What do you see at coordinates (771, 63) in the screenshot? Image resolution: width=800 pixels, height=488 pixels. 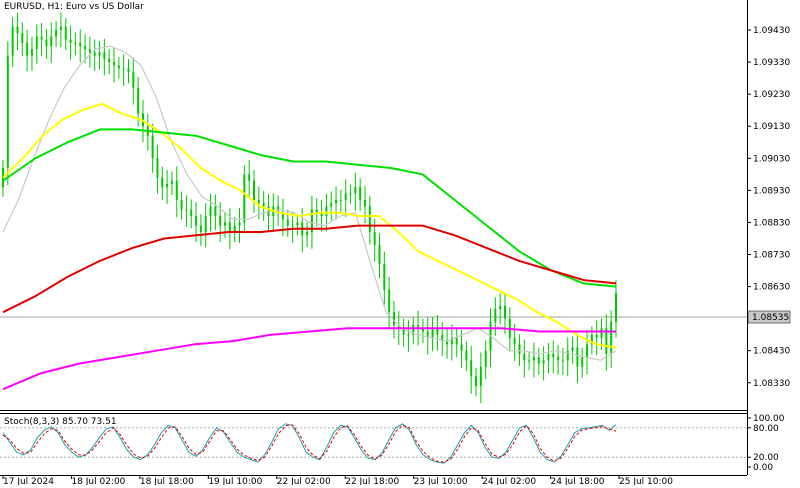 I see `price-tick-label: 1.09330` at bounding box center [771, 63].